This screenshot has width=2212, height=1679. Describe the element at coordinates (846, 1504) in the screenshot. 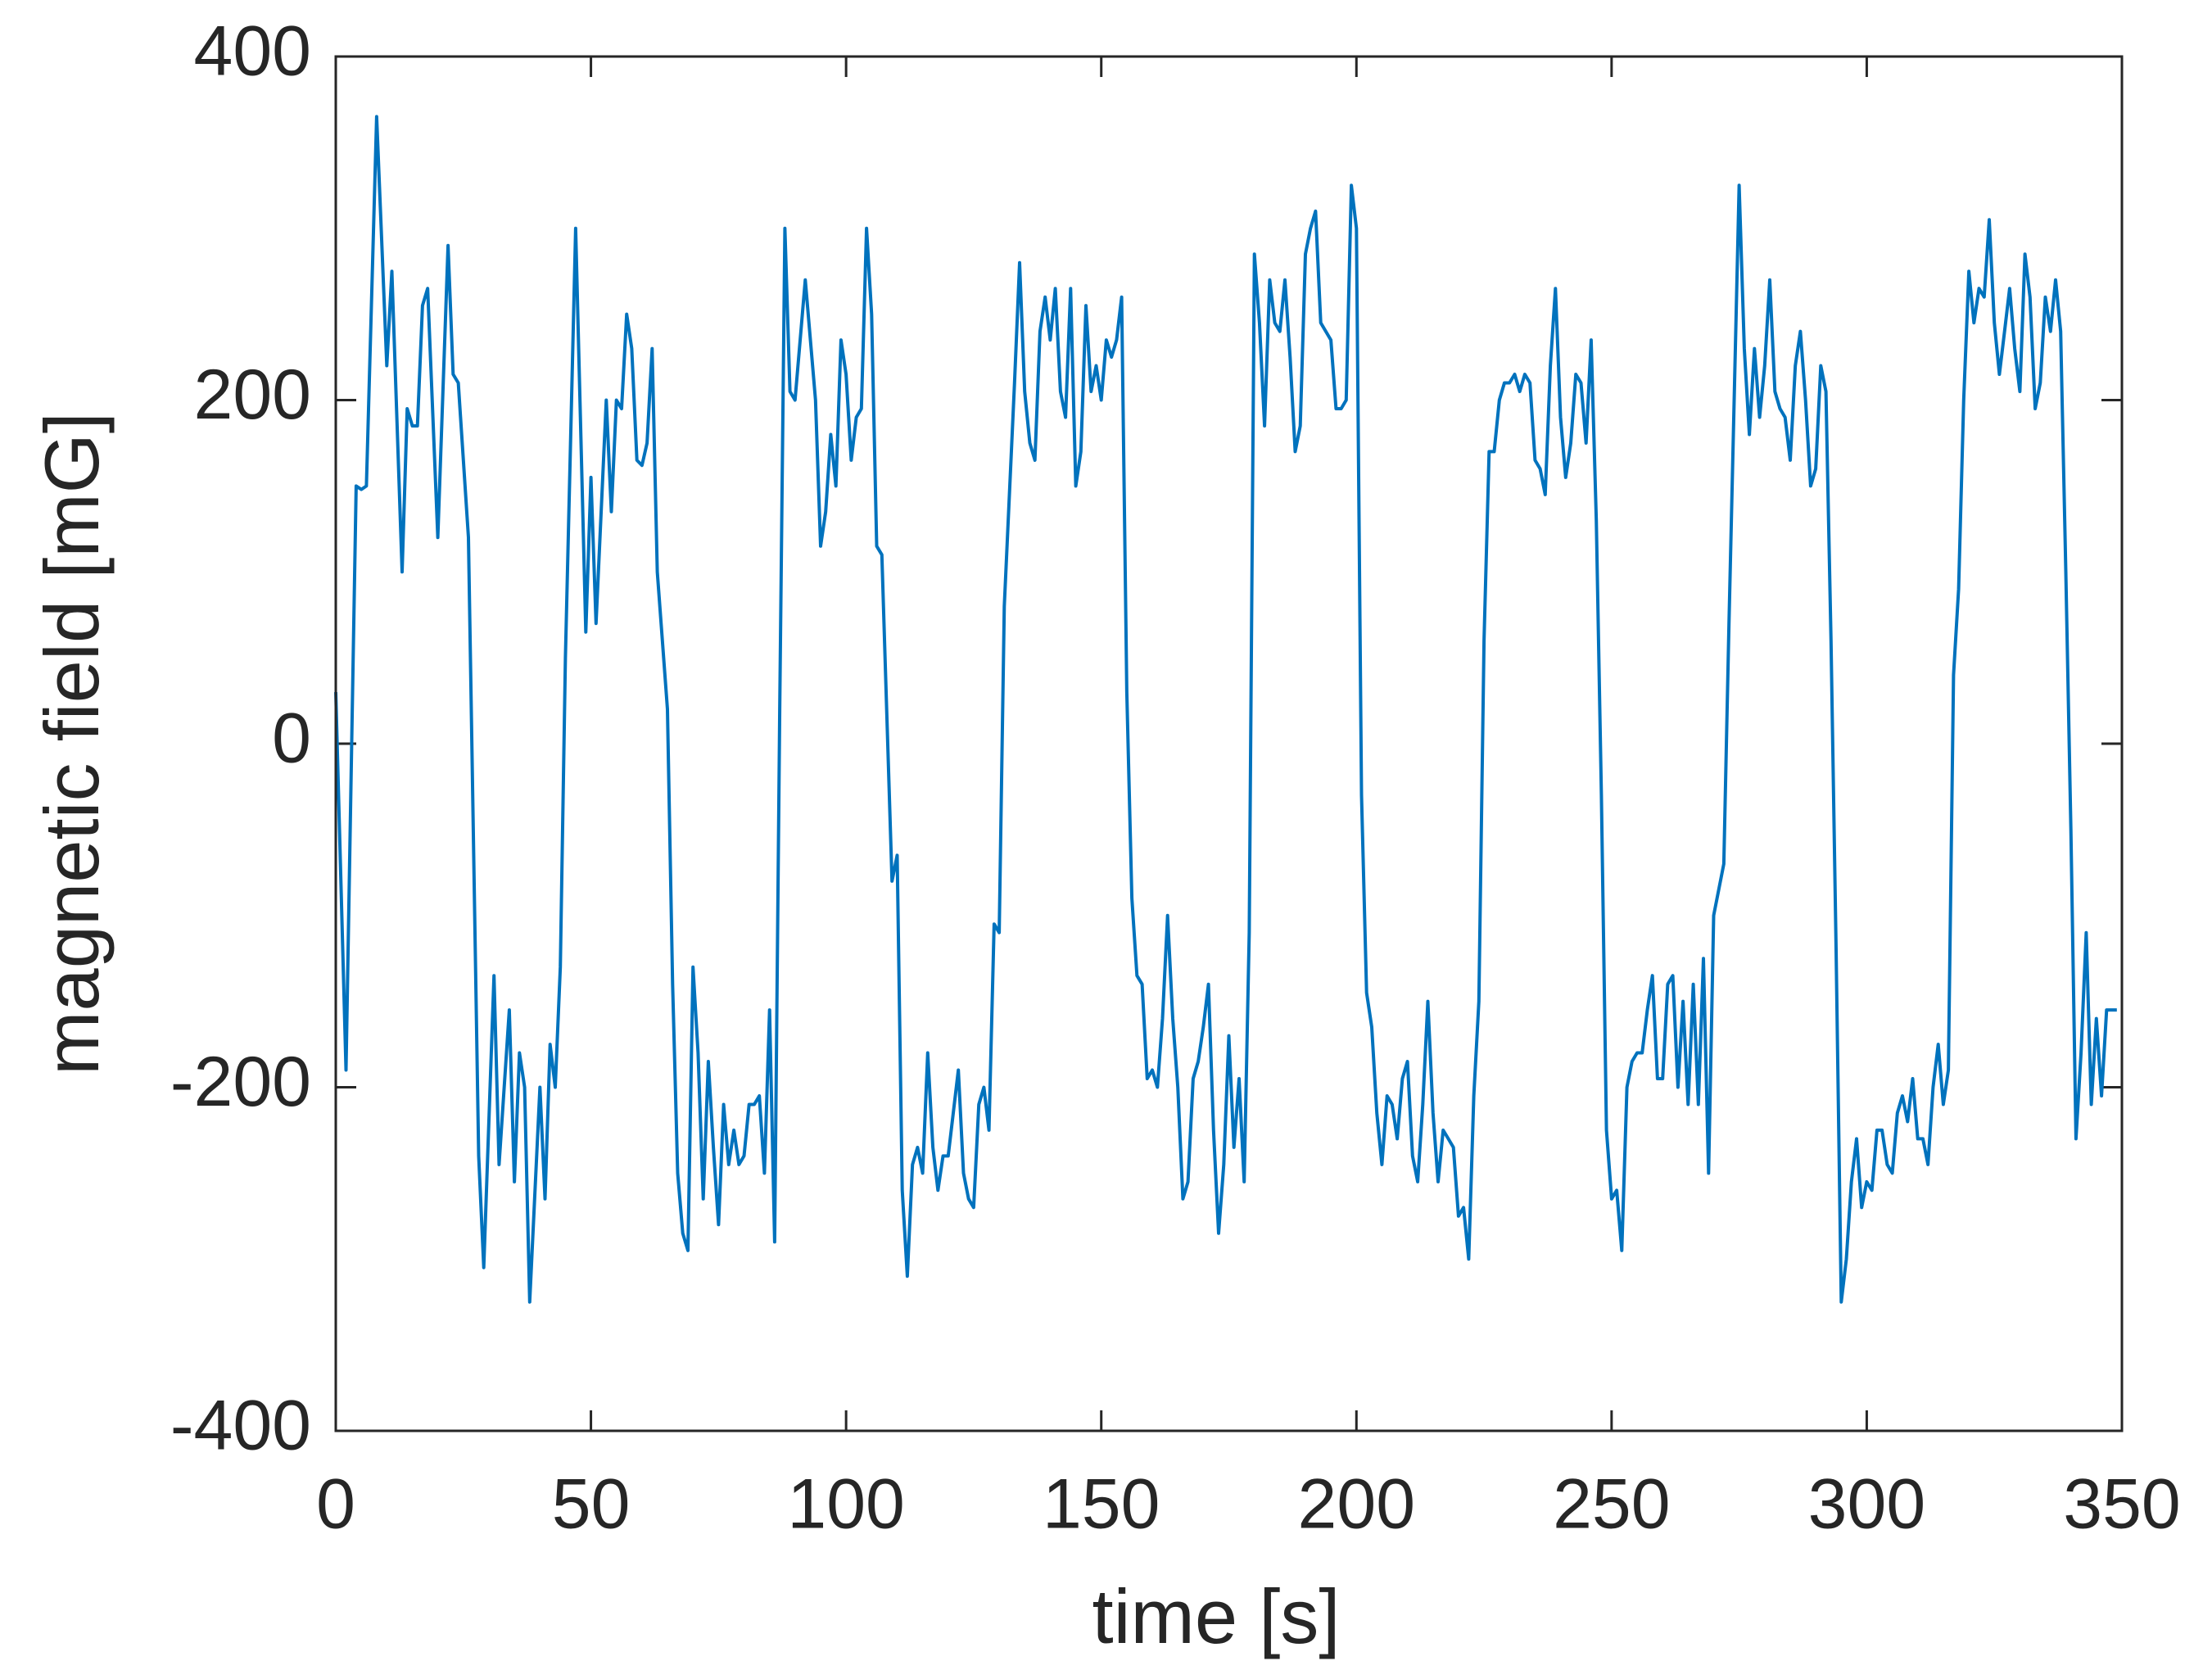

I see `x-tick-label: 100` at that location.